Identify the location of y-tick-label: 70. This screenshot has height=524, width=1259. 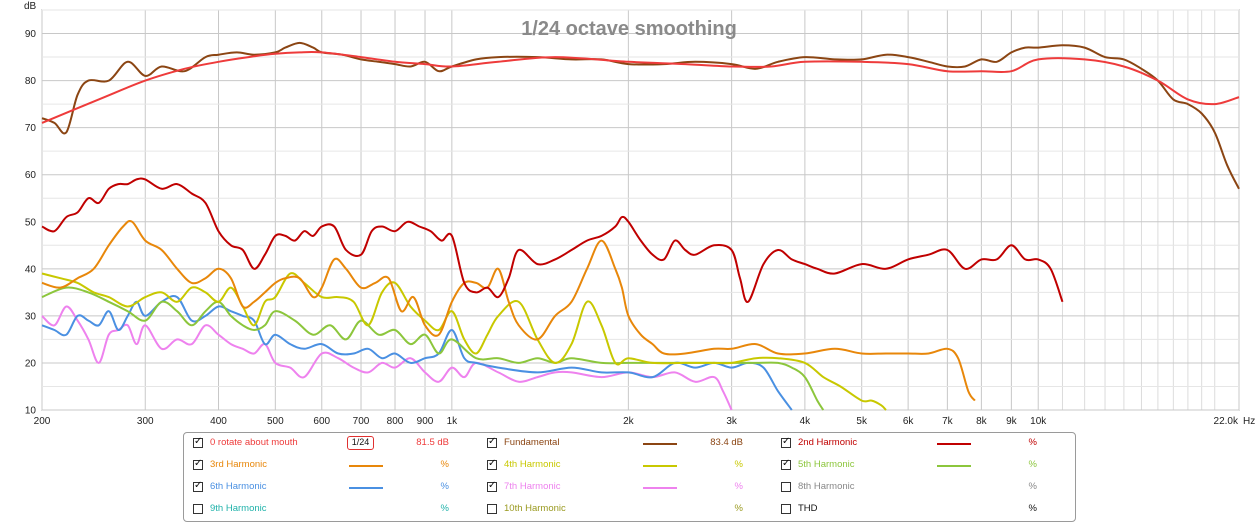
(31, 128).